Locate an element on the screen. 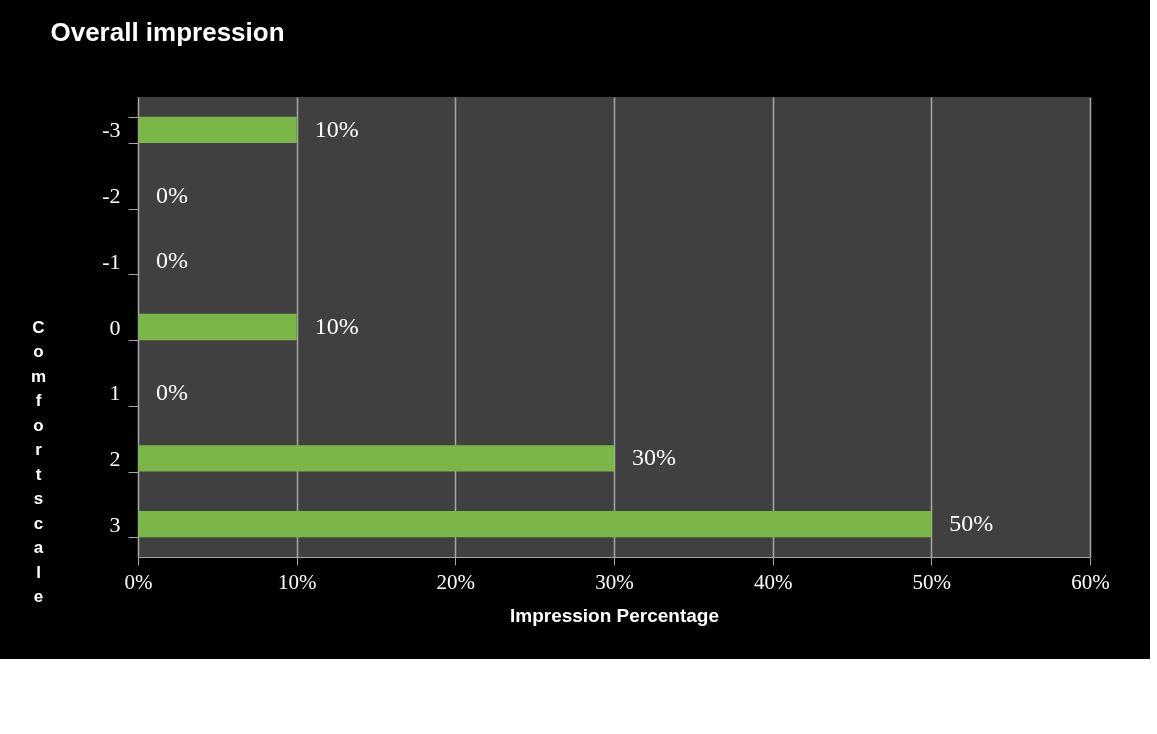 The height and width of the screenshot is (734, 1157). x-tick-label: 0% is located at coordinates (138, 581).